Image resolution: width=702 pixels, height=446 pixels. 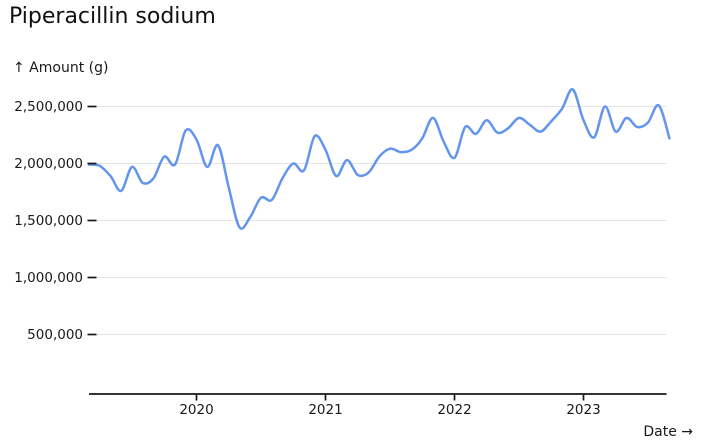 I want to click on y-tick-label: 2,000,000, so click(x=48, y=164).